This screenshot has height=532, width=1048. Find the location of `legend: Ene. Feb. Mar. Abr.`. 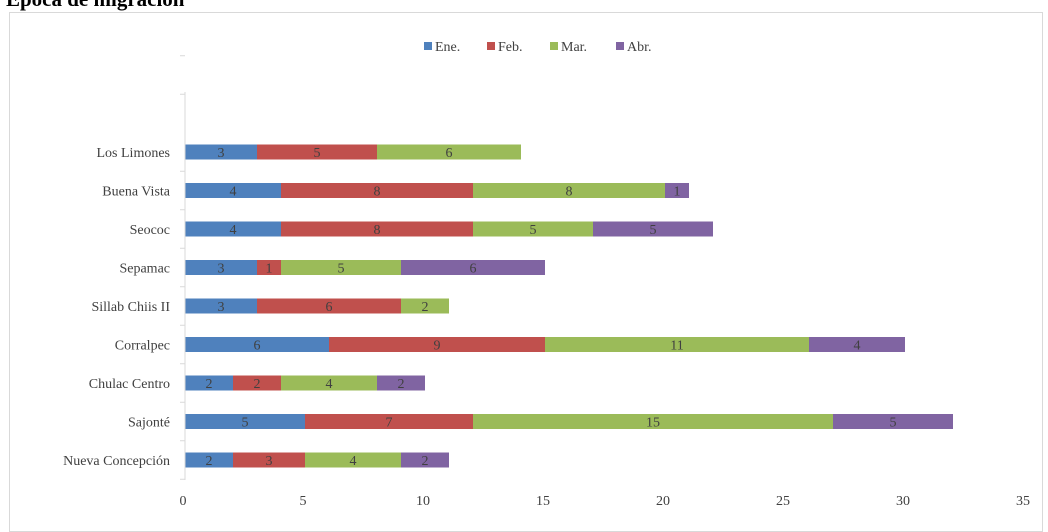

legend: Ene. Feb. Mar. Abr. is located at coordinates (538, 47).